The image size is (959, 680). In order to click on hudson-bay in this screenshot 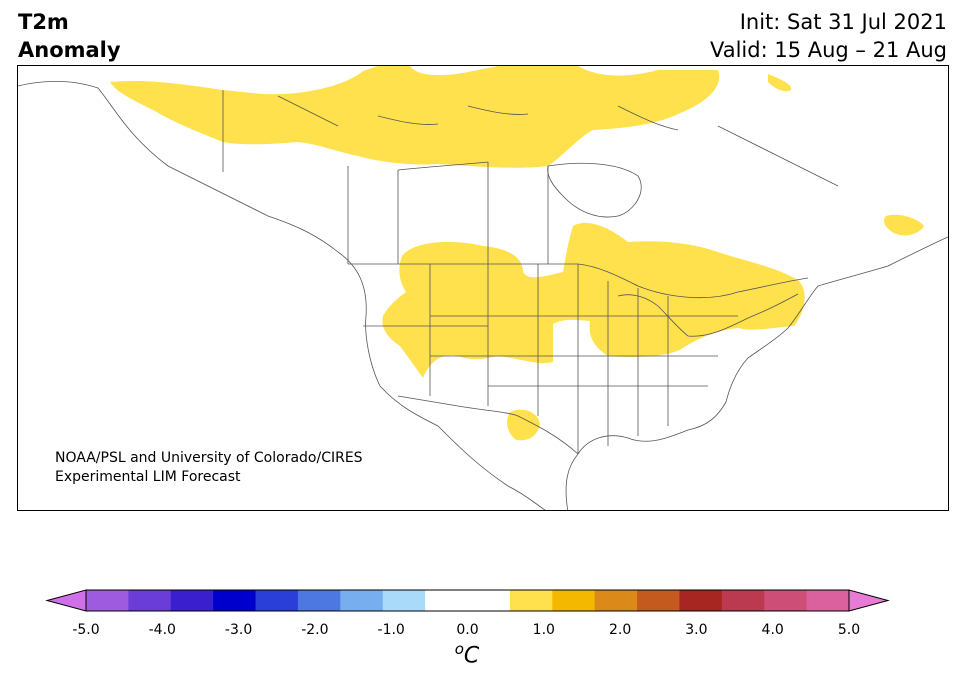, I will do `click(594, 190)`.